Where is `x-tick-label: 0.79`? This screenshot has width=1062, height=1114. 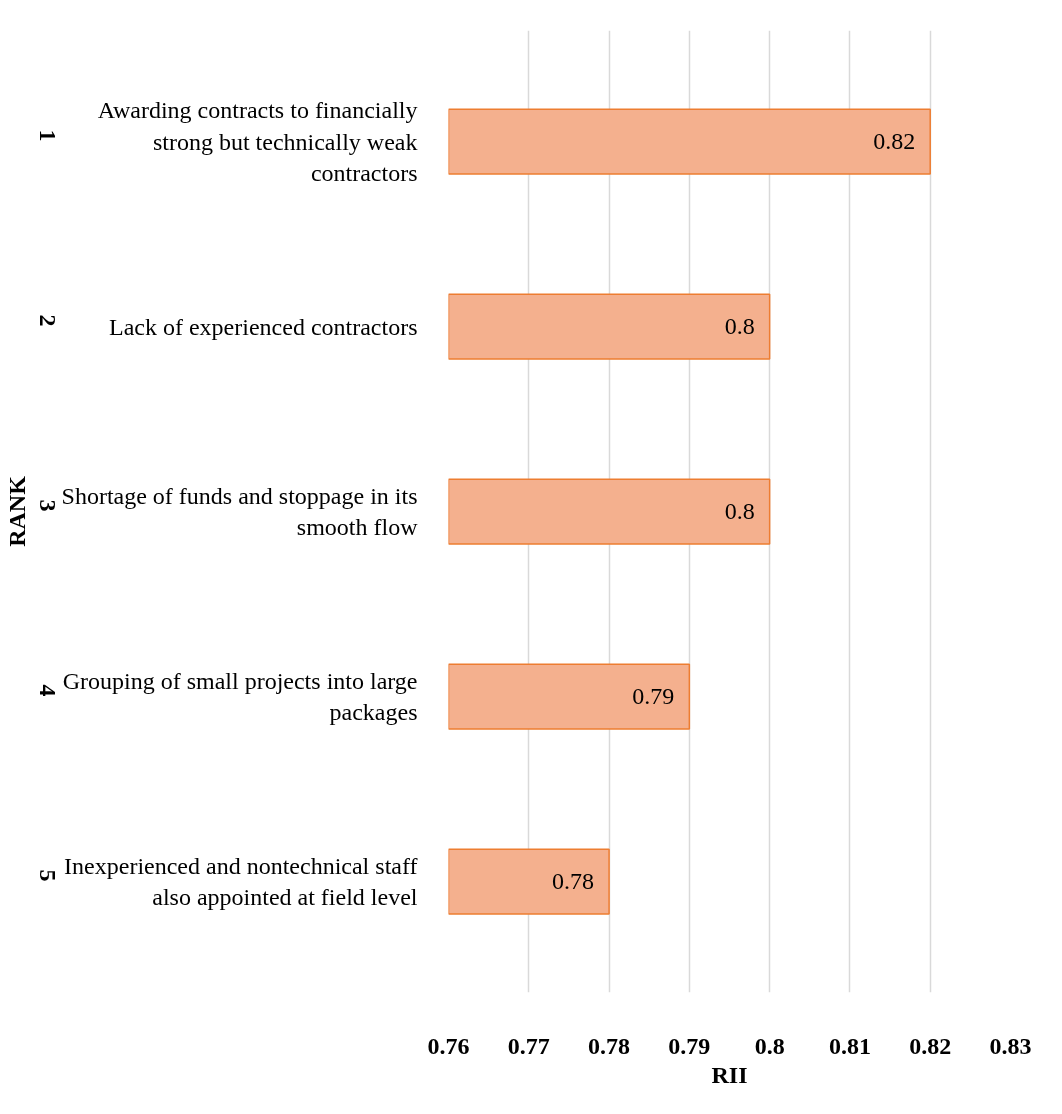
x-tick-label: 0.79 is located at coordinates (689, 1045).